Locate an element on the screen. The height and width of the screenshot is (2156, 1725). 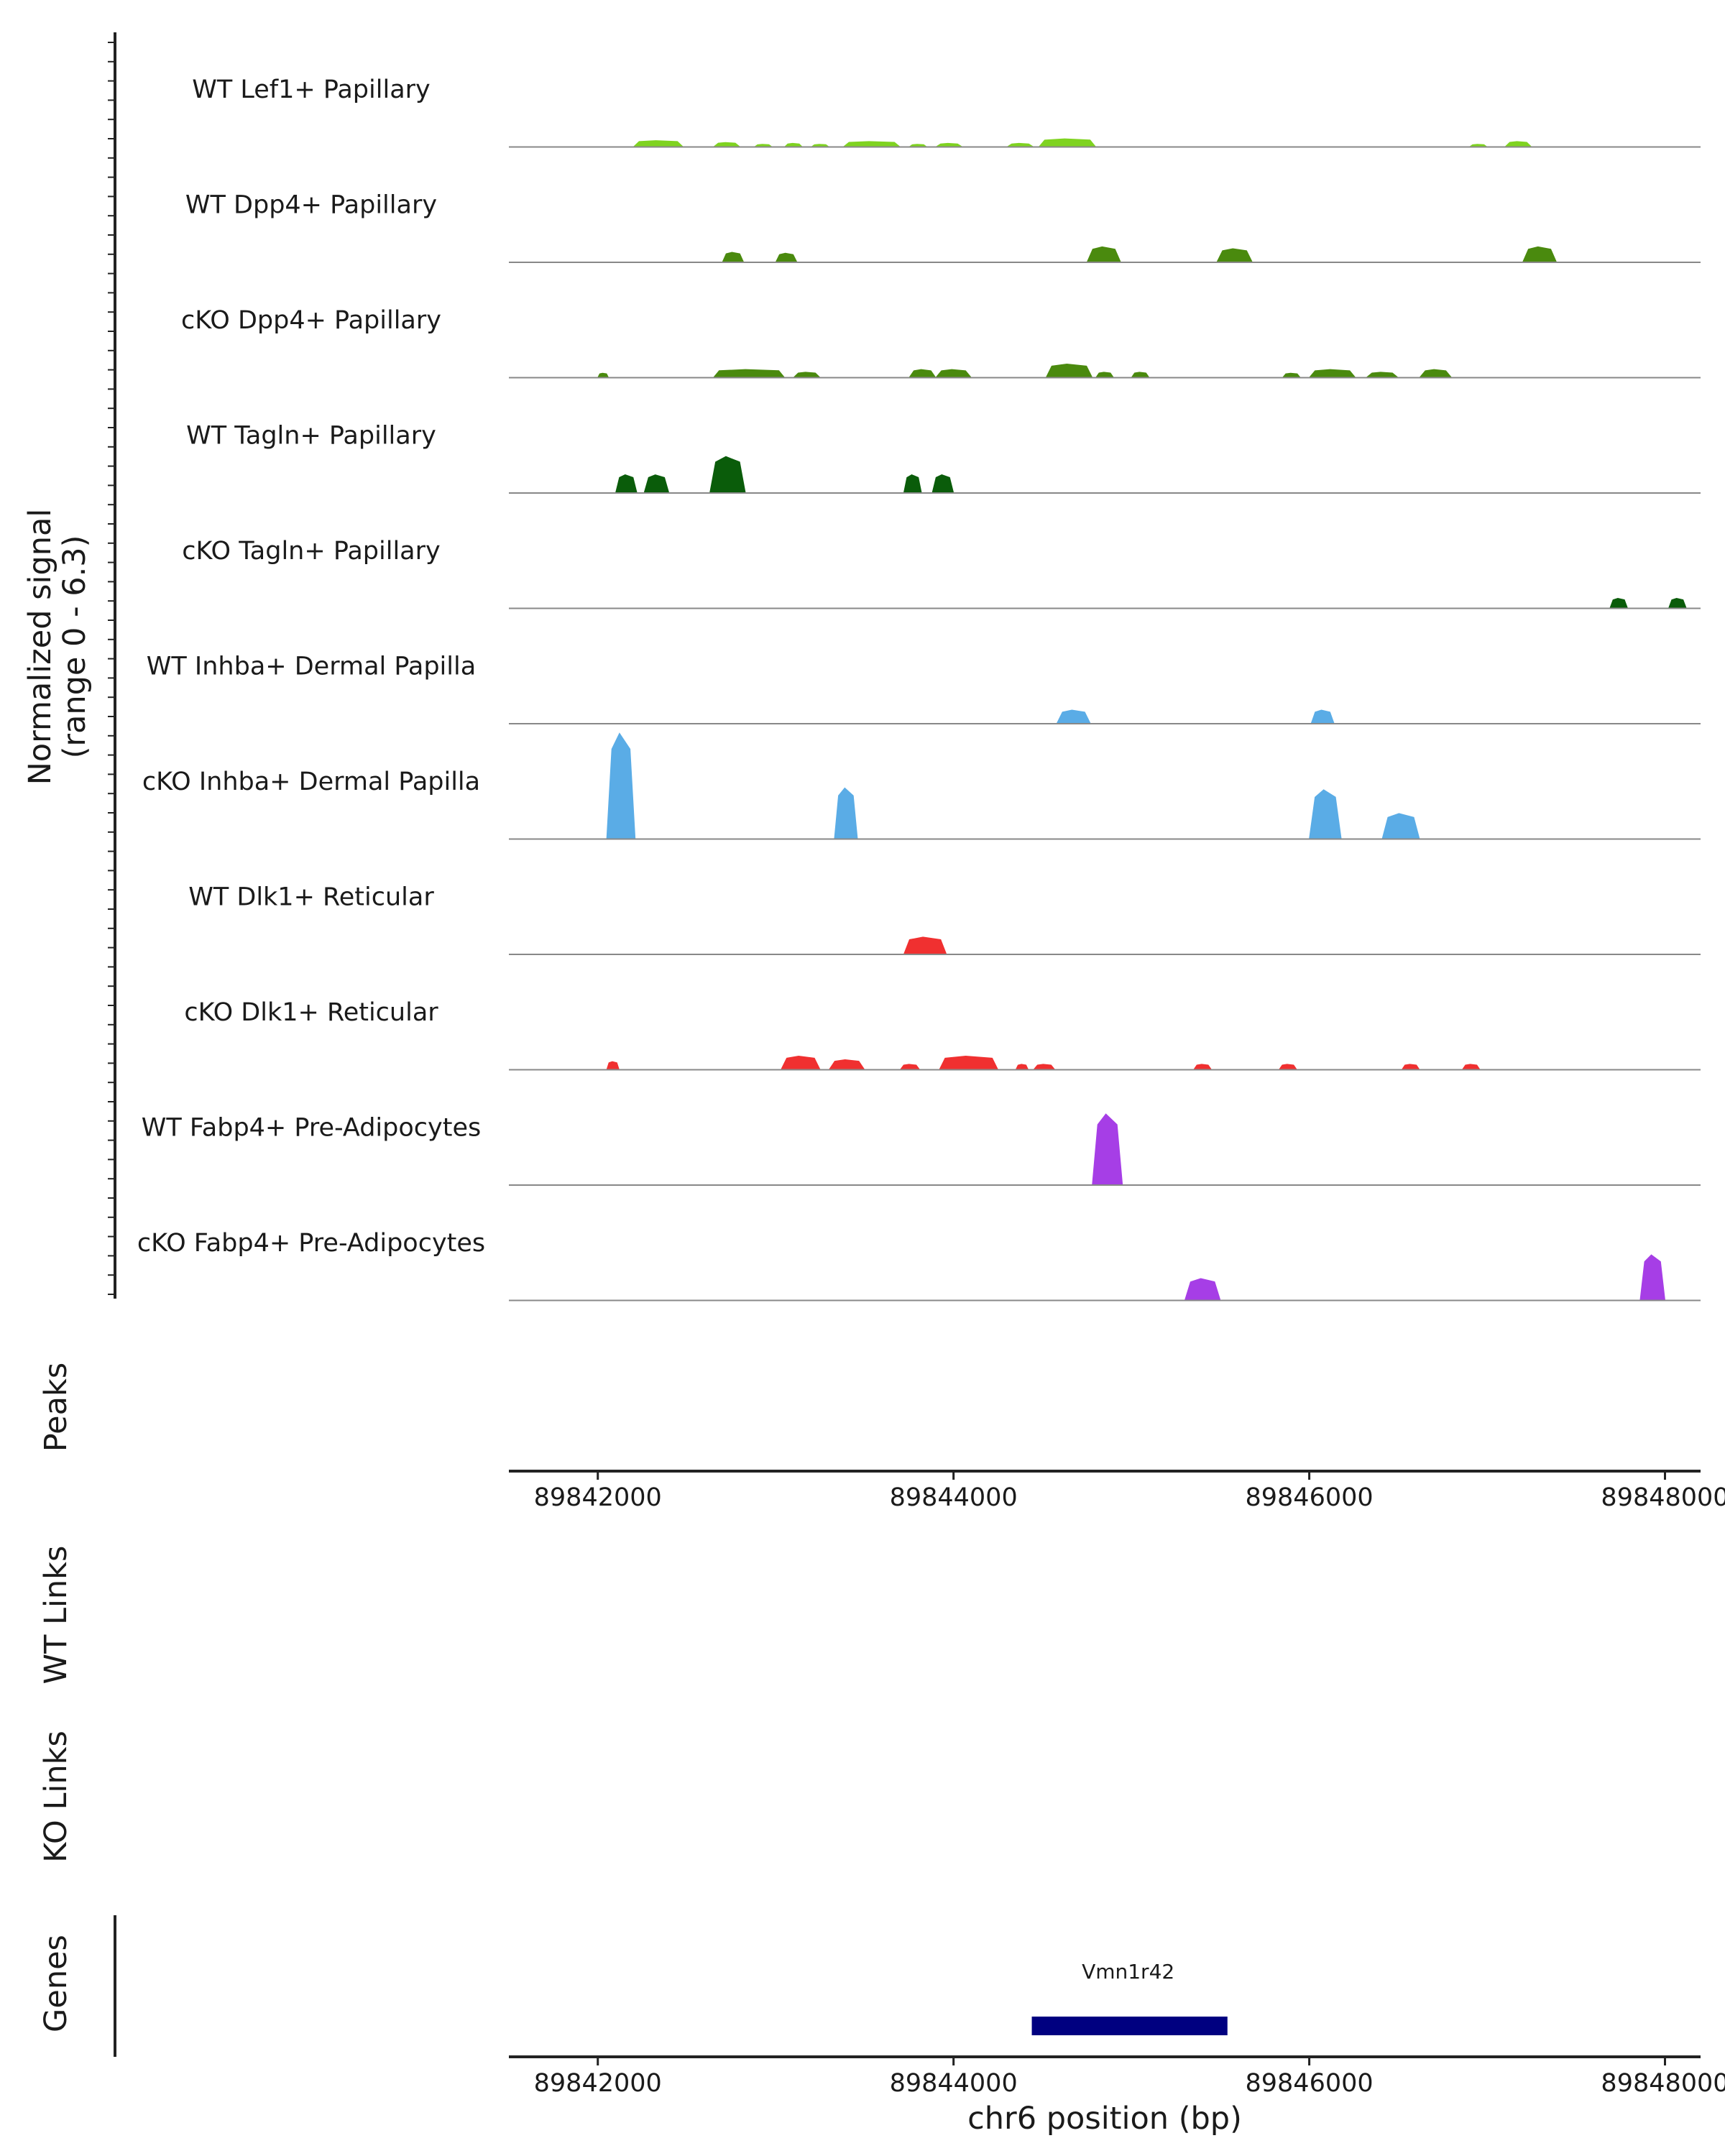
ko-links-panel-label: KO Links is located at coordinates (56, 1797).